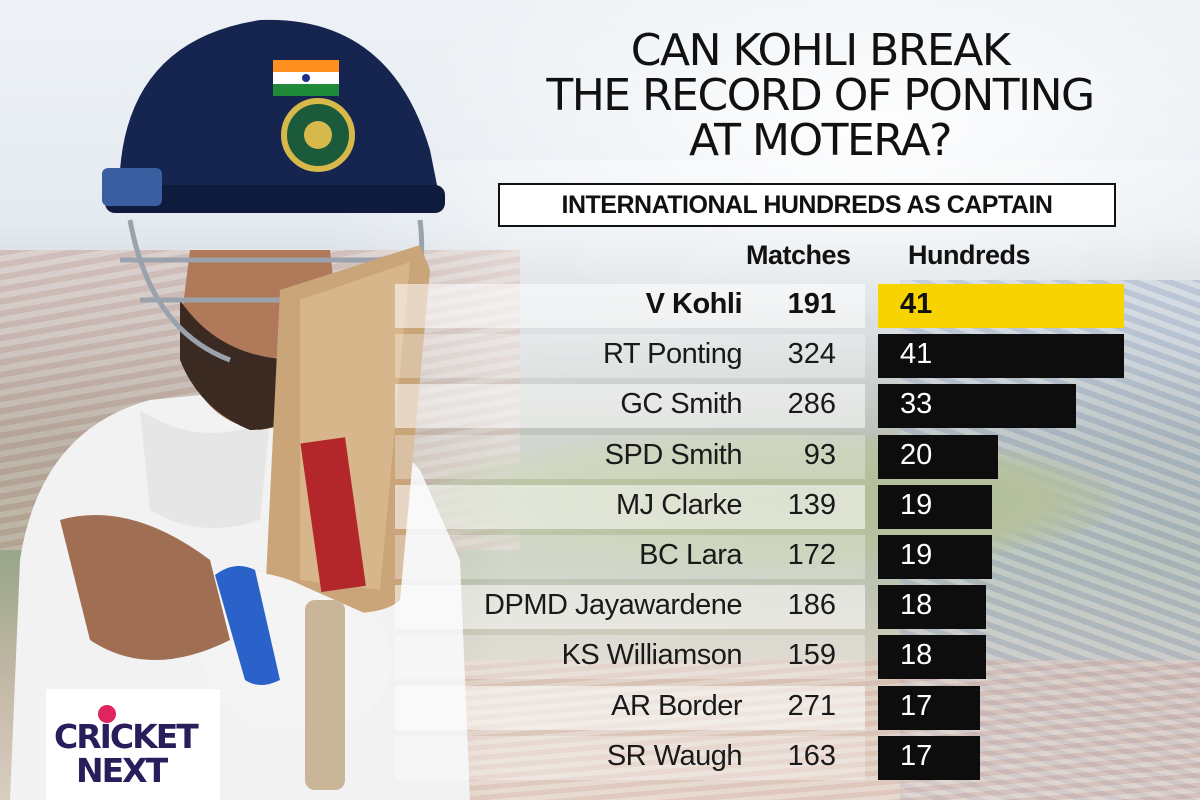  Describe the element at coordinates (916, 455) in the screenshot. I see `hundreds-value: 20` at that location.